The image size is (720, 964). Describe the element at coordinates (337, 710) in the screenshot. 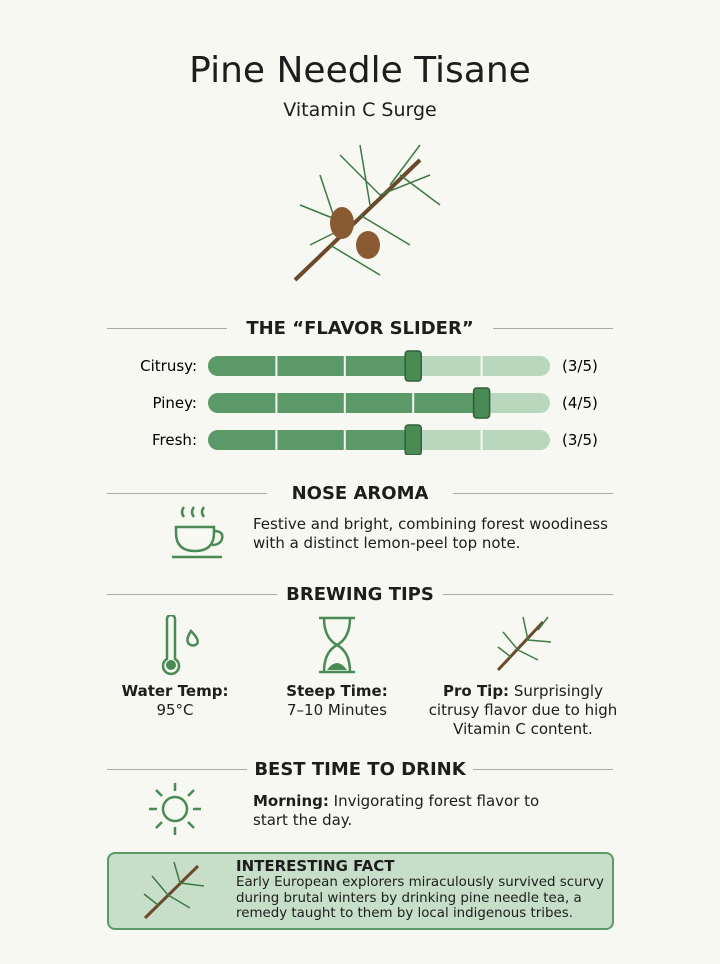

I see `tip-text: 7–10 Minutes` at that location.